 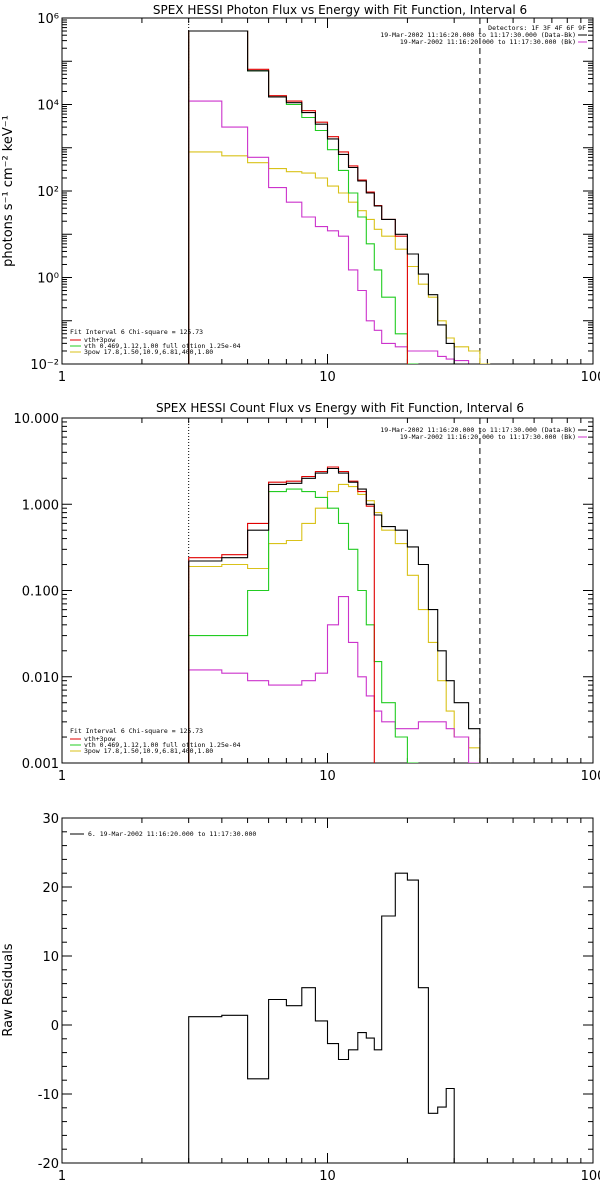 I want to click on residuals-ylabel: Raw Residuals, so click(x=8, y=989).